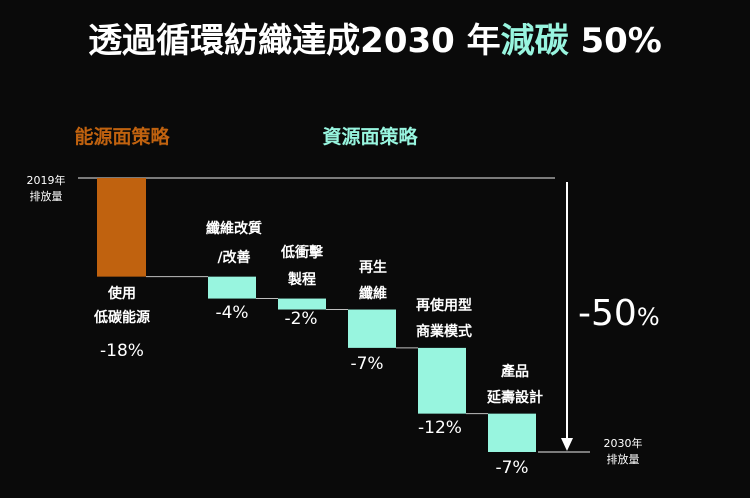 The image size is (750, 498). What do you see at coordinates (121, 317) in the screenshot?
I see `category-label-0-1: 低碳能源` at bounding box center [121, 317].